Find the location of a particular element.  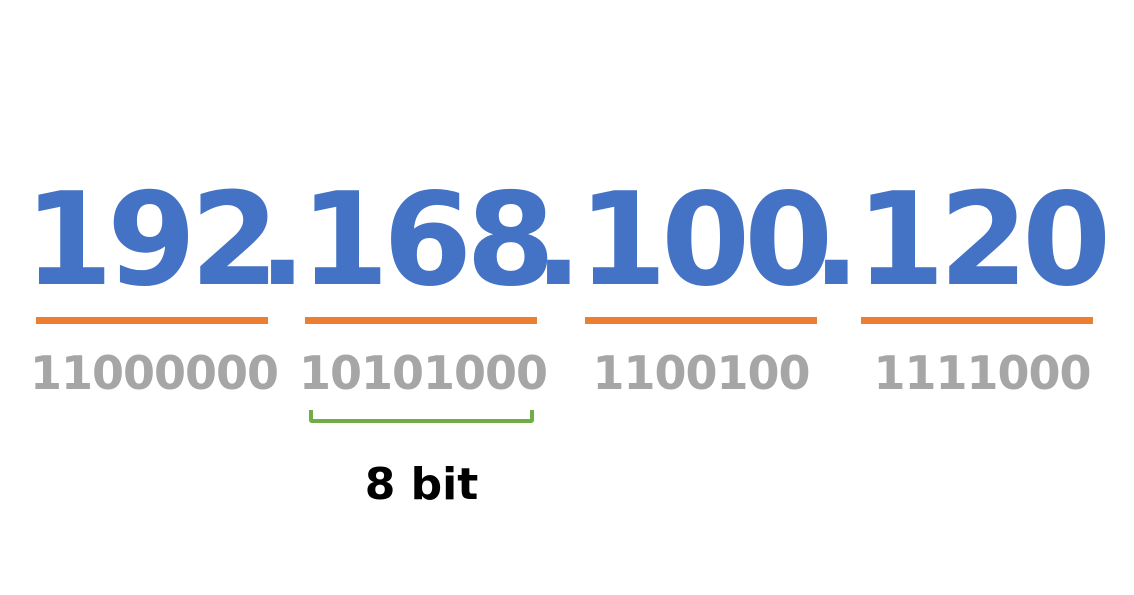

binary-octet-3: 1100100 is located at coordinates (701, 373).